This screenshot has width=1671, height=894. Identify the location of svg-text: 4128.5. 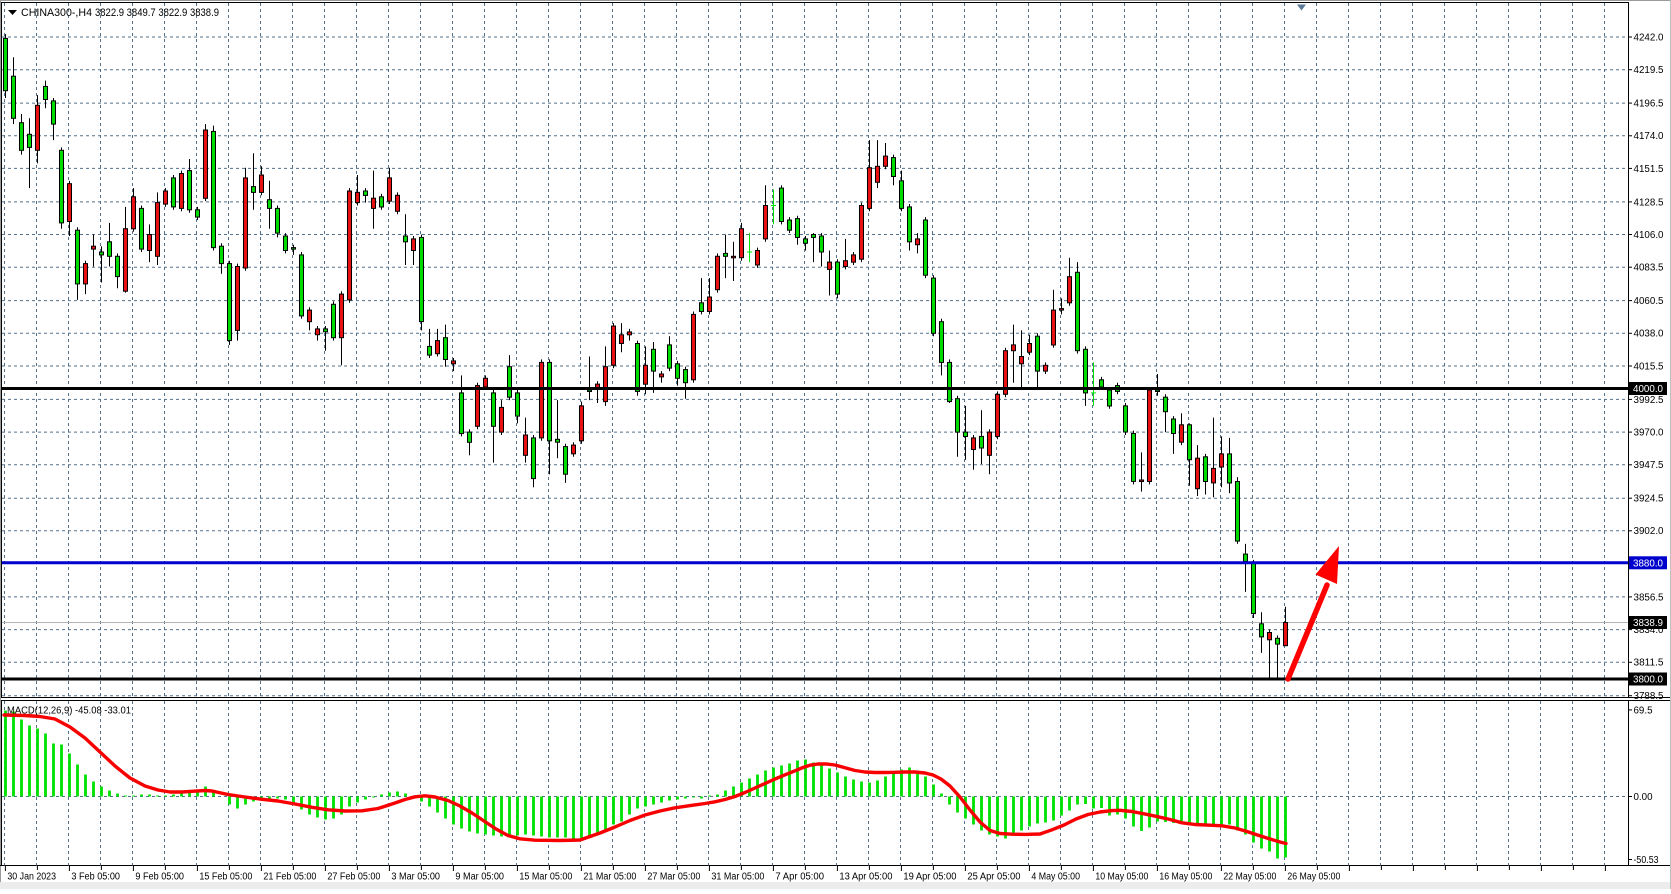
(1649, 202).